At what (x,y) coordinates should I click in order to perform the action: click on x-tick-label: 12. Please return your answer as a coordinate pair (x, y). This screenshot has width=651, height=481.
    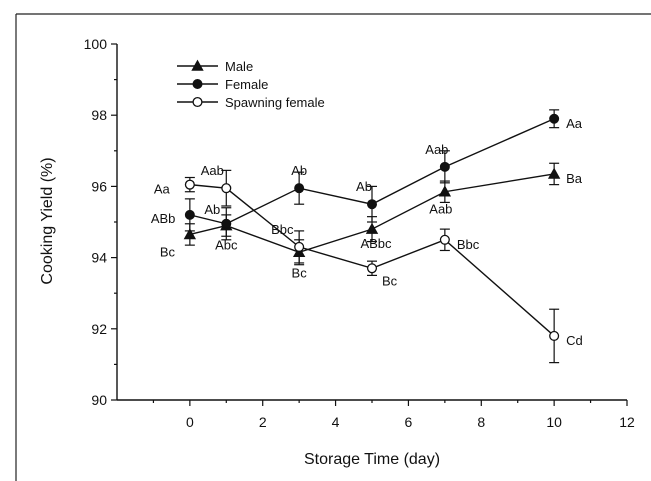
    Looking at the image, I should click on (627, 422).